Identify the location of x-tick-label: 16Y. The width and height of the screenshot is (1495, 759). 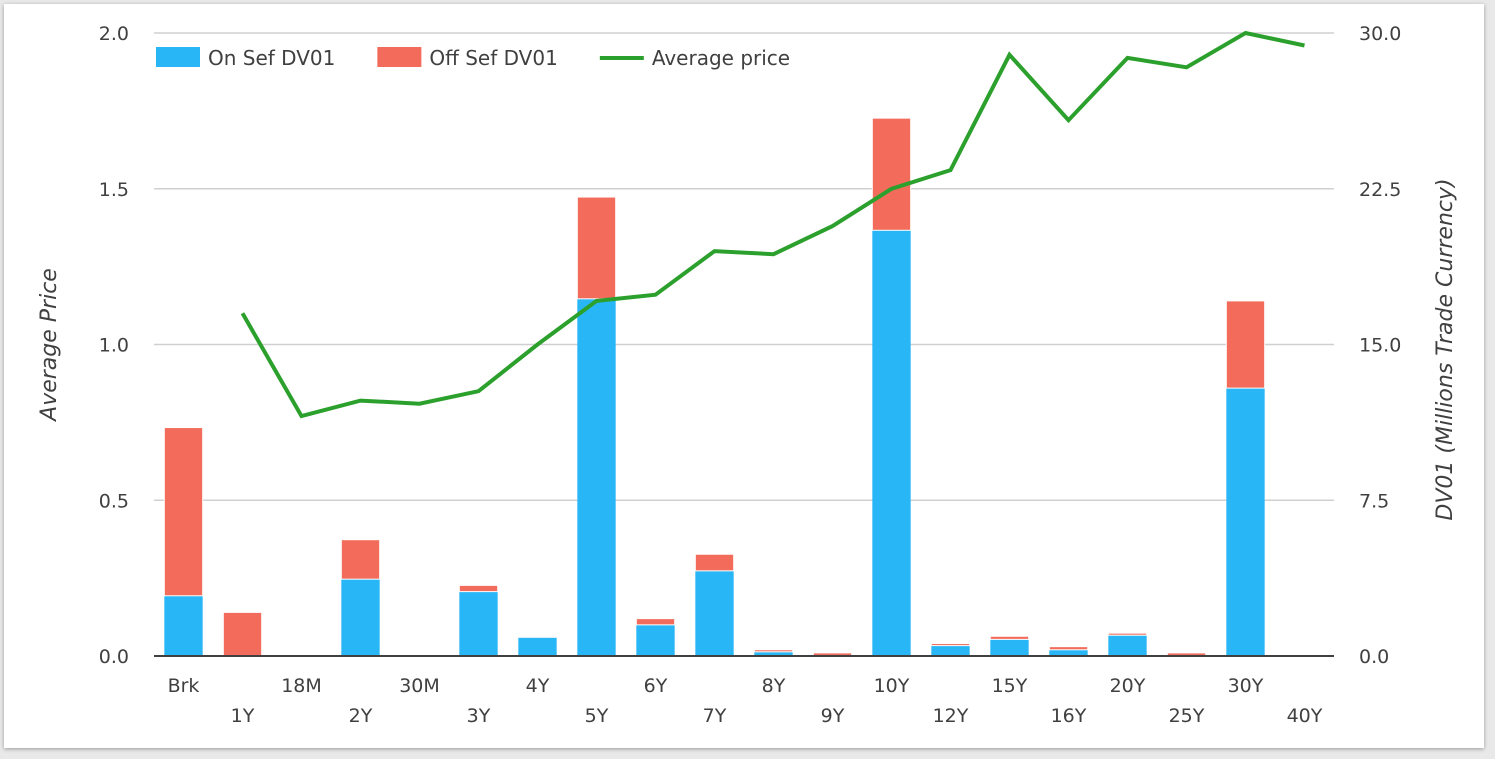
(1069, 716).